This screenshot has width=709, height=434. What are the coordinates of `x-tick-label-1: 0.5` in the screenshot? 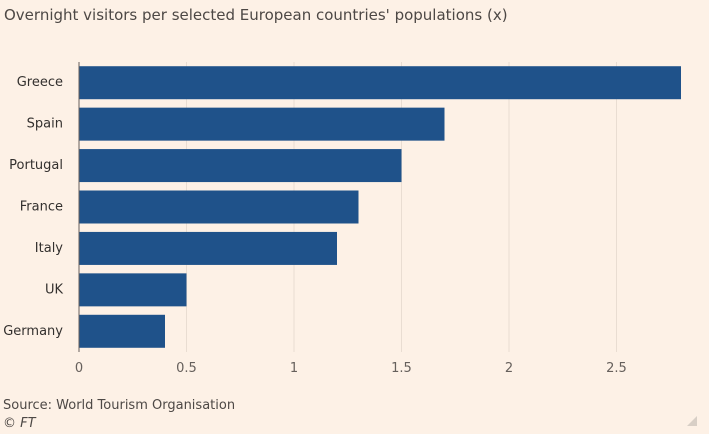 It's located at (186, 368).